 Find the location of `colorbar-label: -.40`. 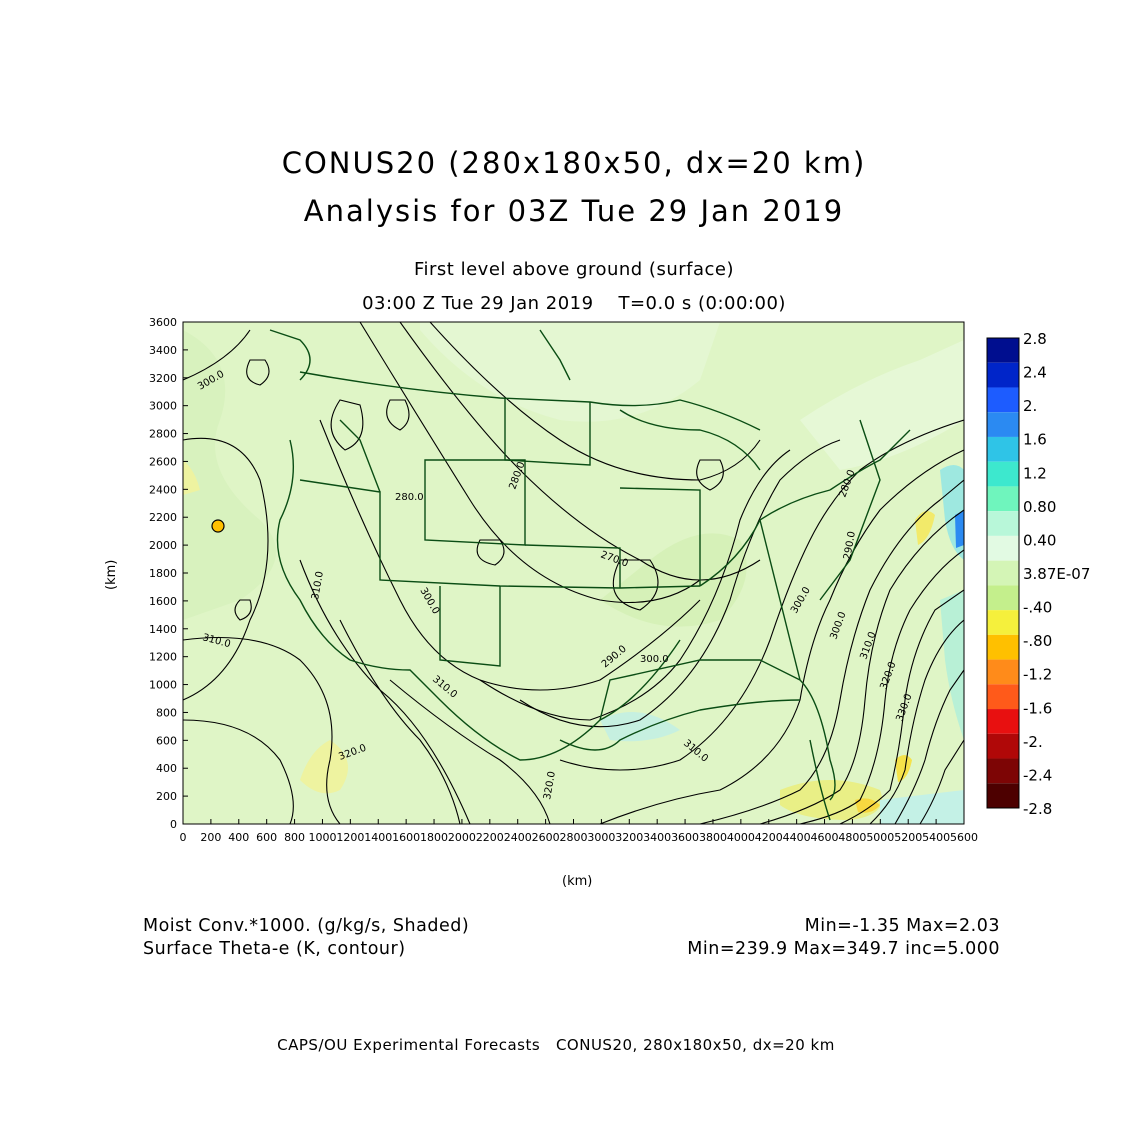

colorbar-label: -.40 is located at coordinates (1037, 608).